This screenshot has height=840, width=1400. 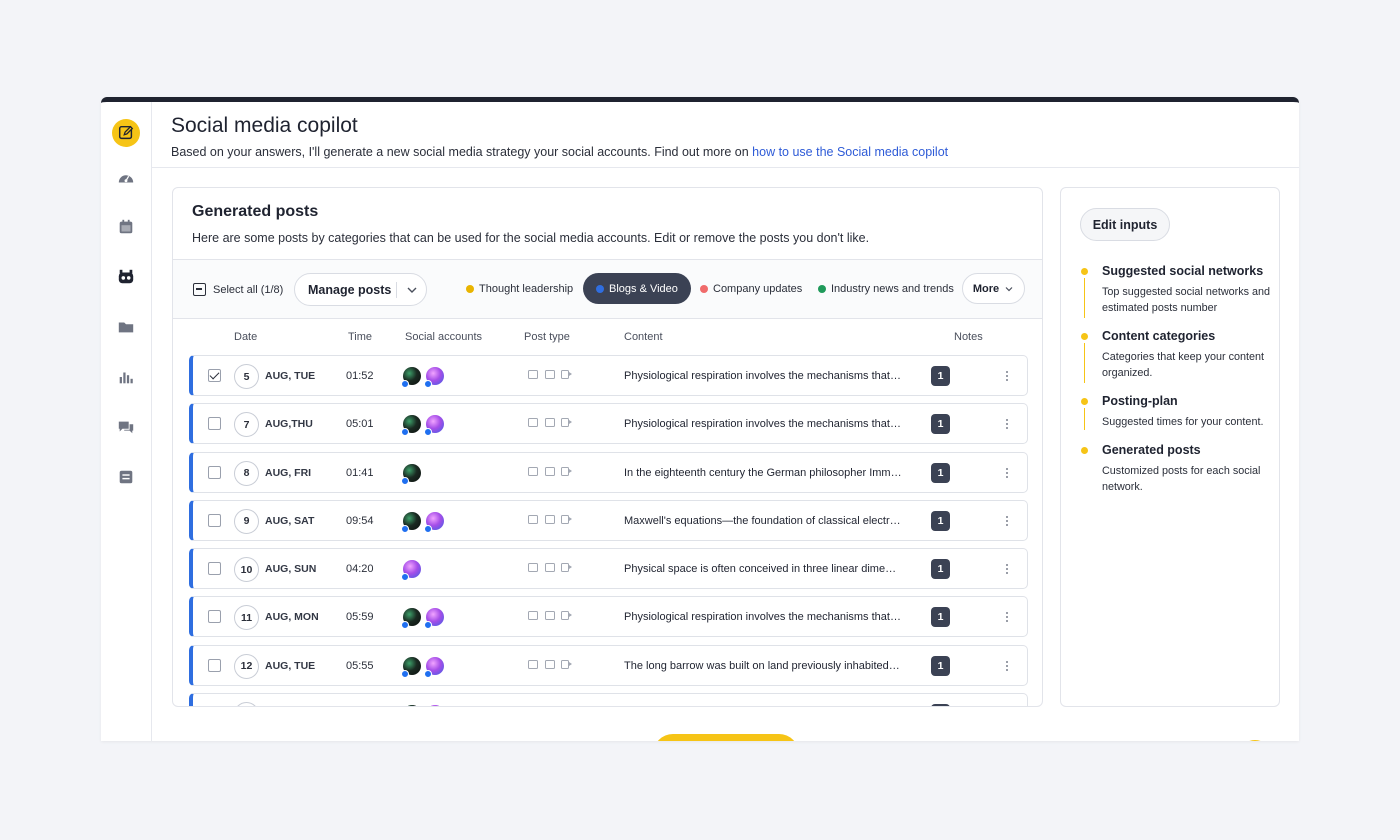 I want to click on page-title: Social media copilot, so click(x=264, y=125).